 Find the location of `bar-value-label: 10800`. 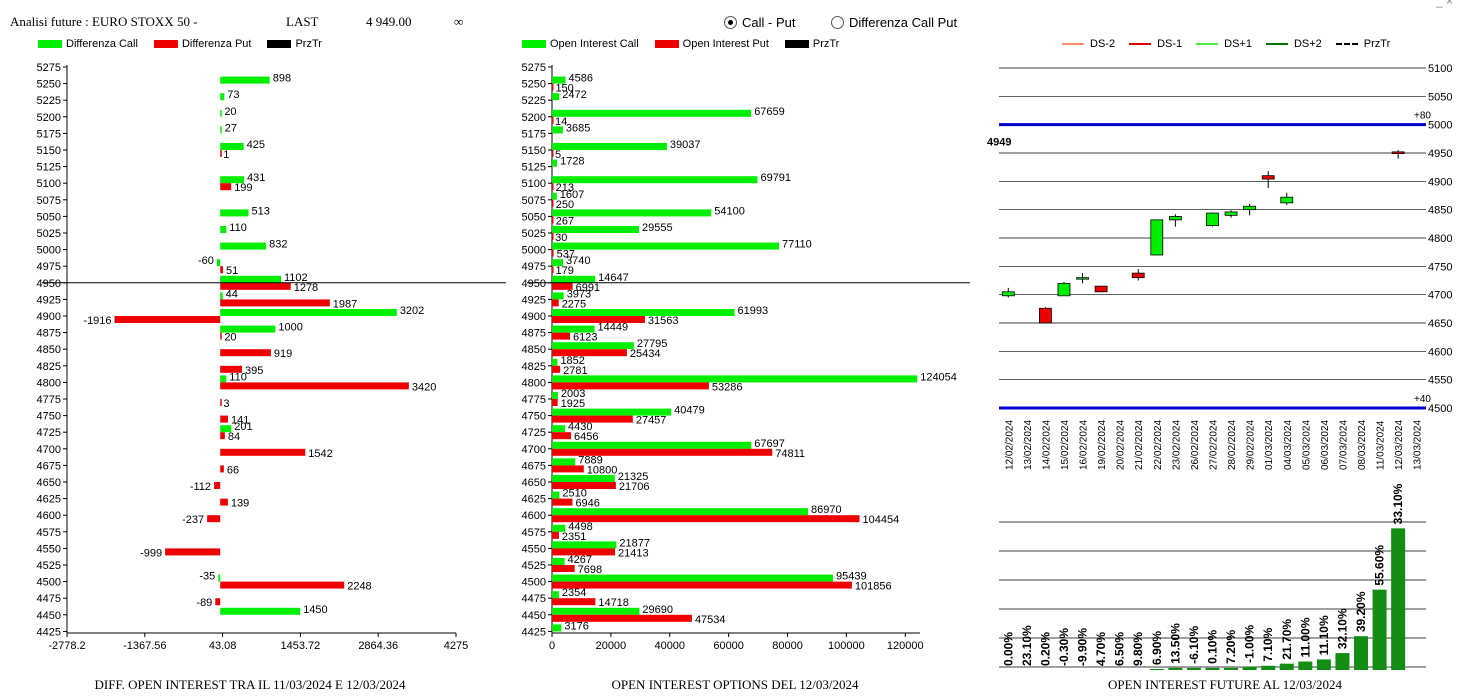

bar-value-label: 10800 is located at coordinates (602, 470).